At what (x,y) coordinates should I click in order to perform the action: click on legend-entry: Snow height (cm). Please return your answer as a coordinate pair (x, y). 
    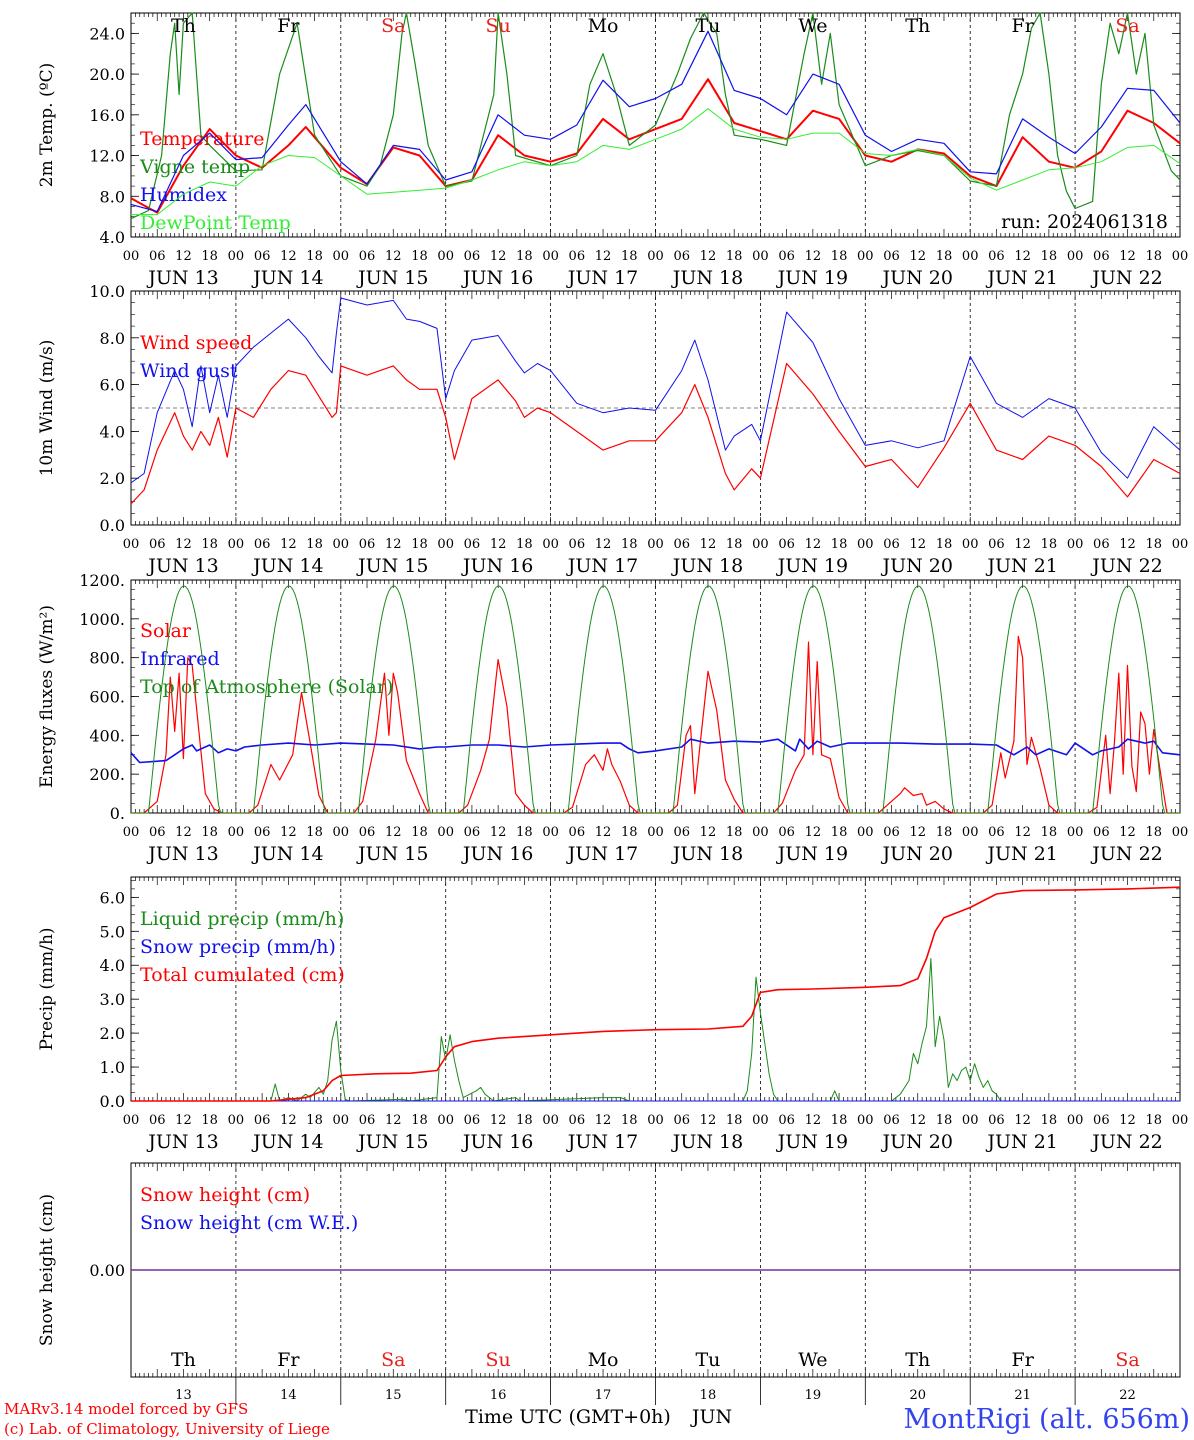
    Looking at the image, I should click on (225, 1195).